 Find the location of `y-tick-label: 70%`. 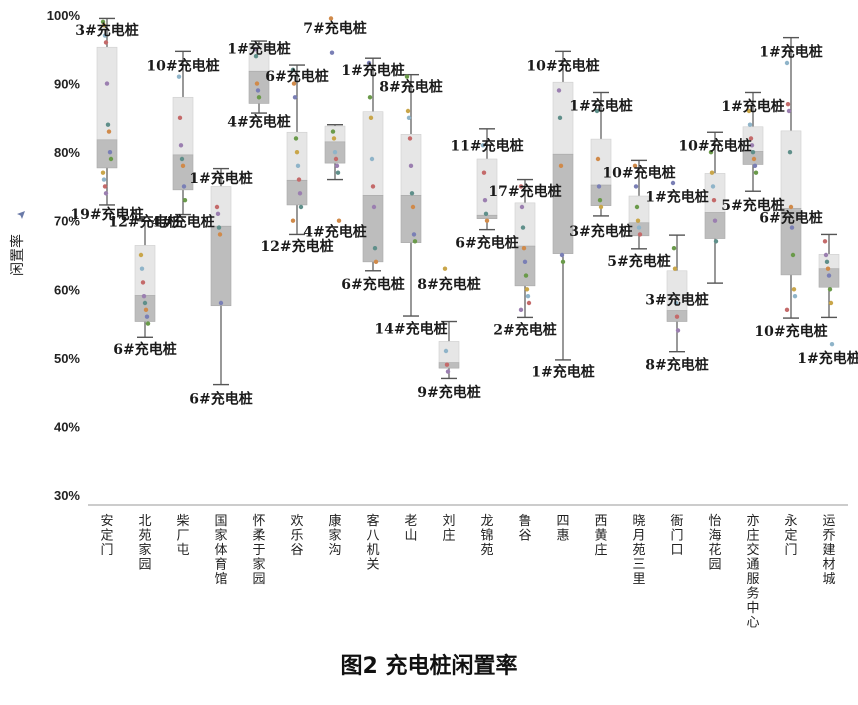

y-tick-label: 70% is located at coordinates (67, 221).